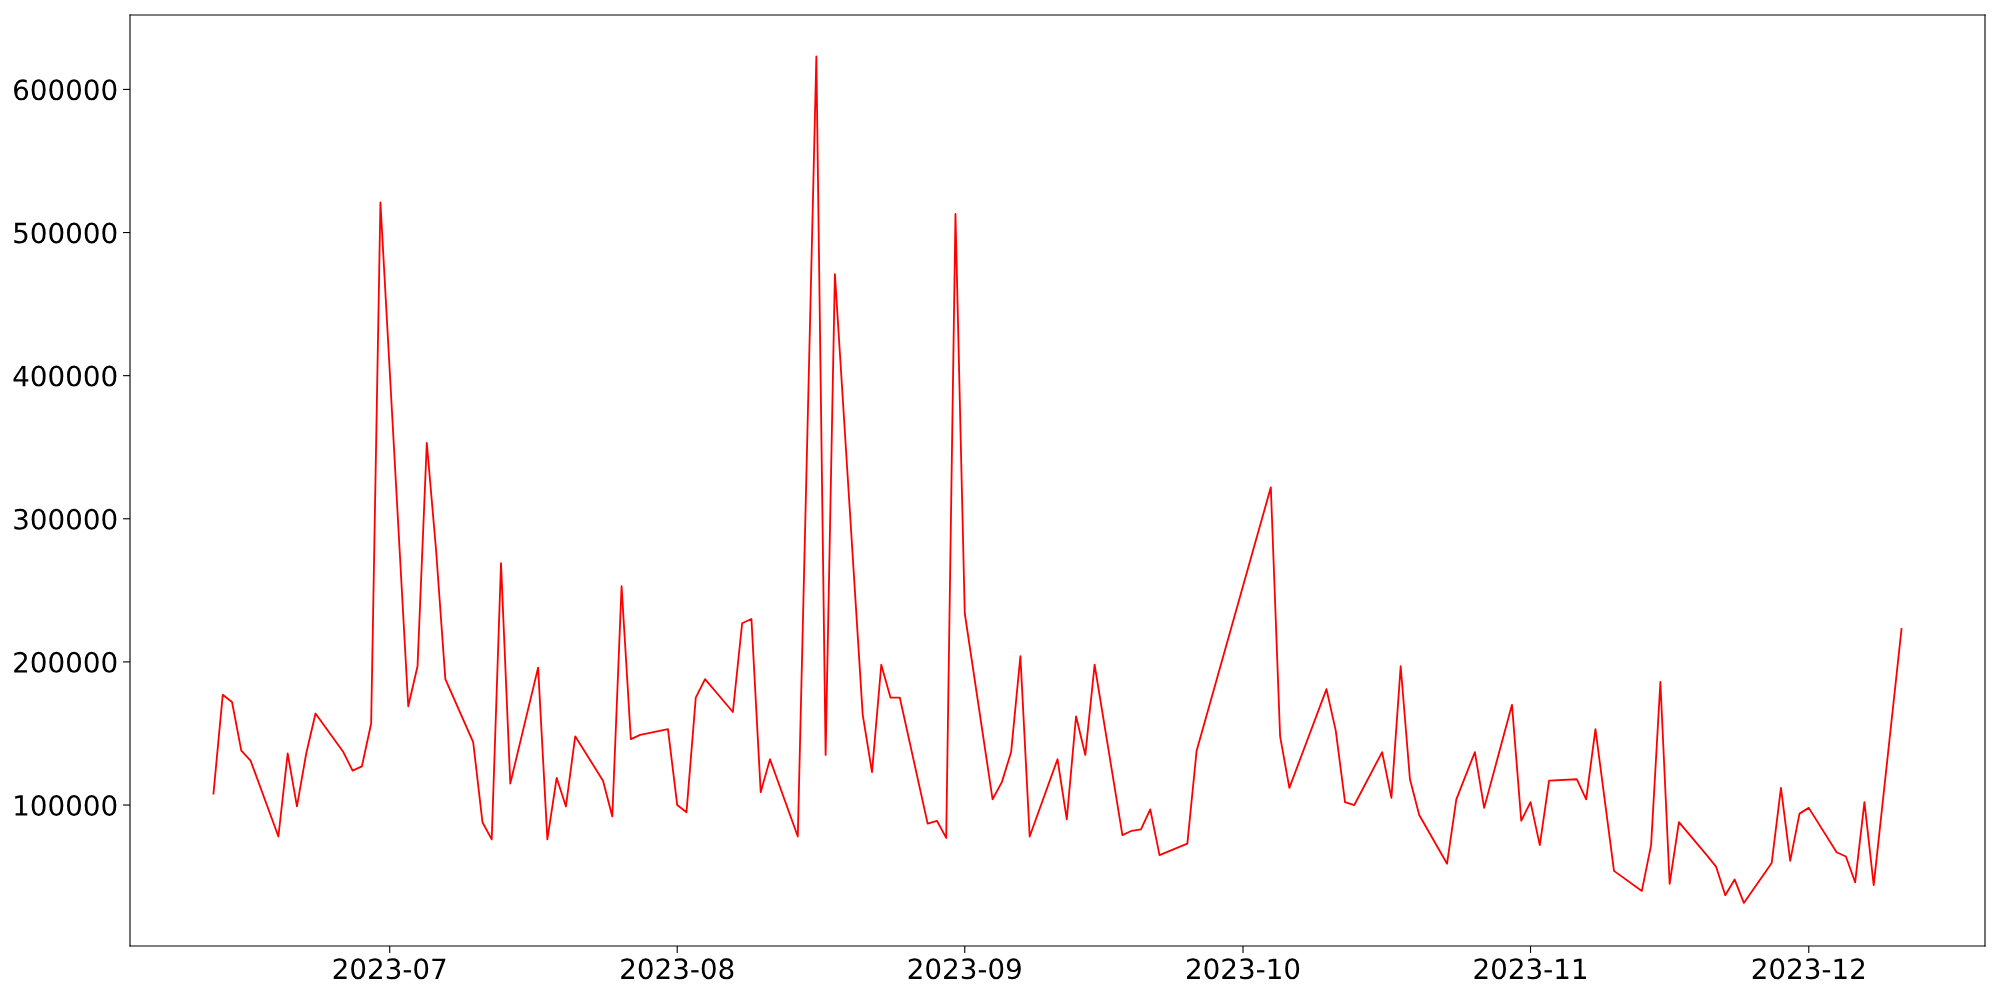 The height and width of the screenshot is (1000, 2000). I want to click on x-tick-label: 2023-08, so click(677, 969).